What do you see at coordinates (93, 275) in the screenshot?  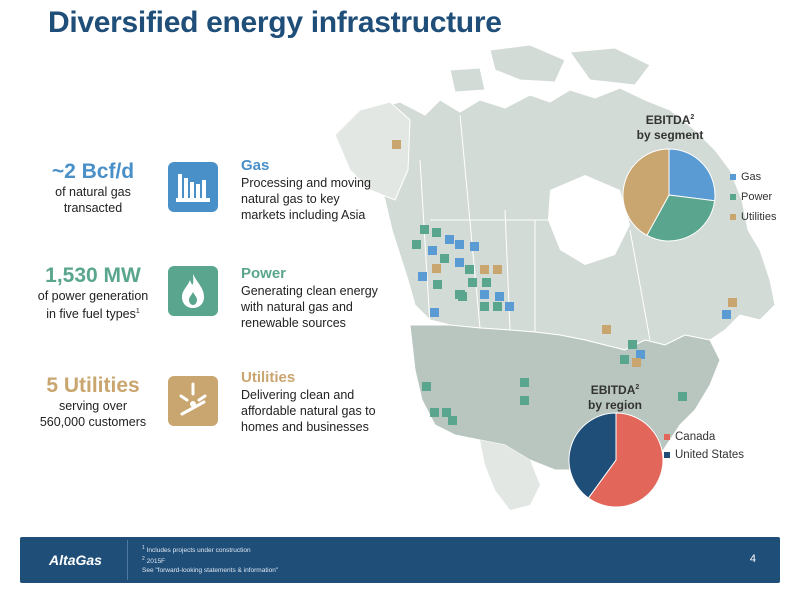 I see `stat-power-value: 1,530 MW` at bounding box center [93, 275].